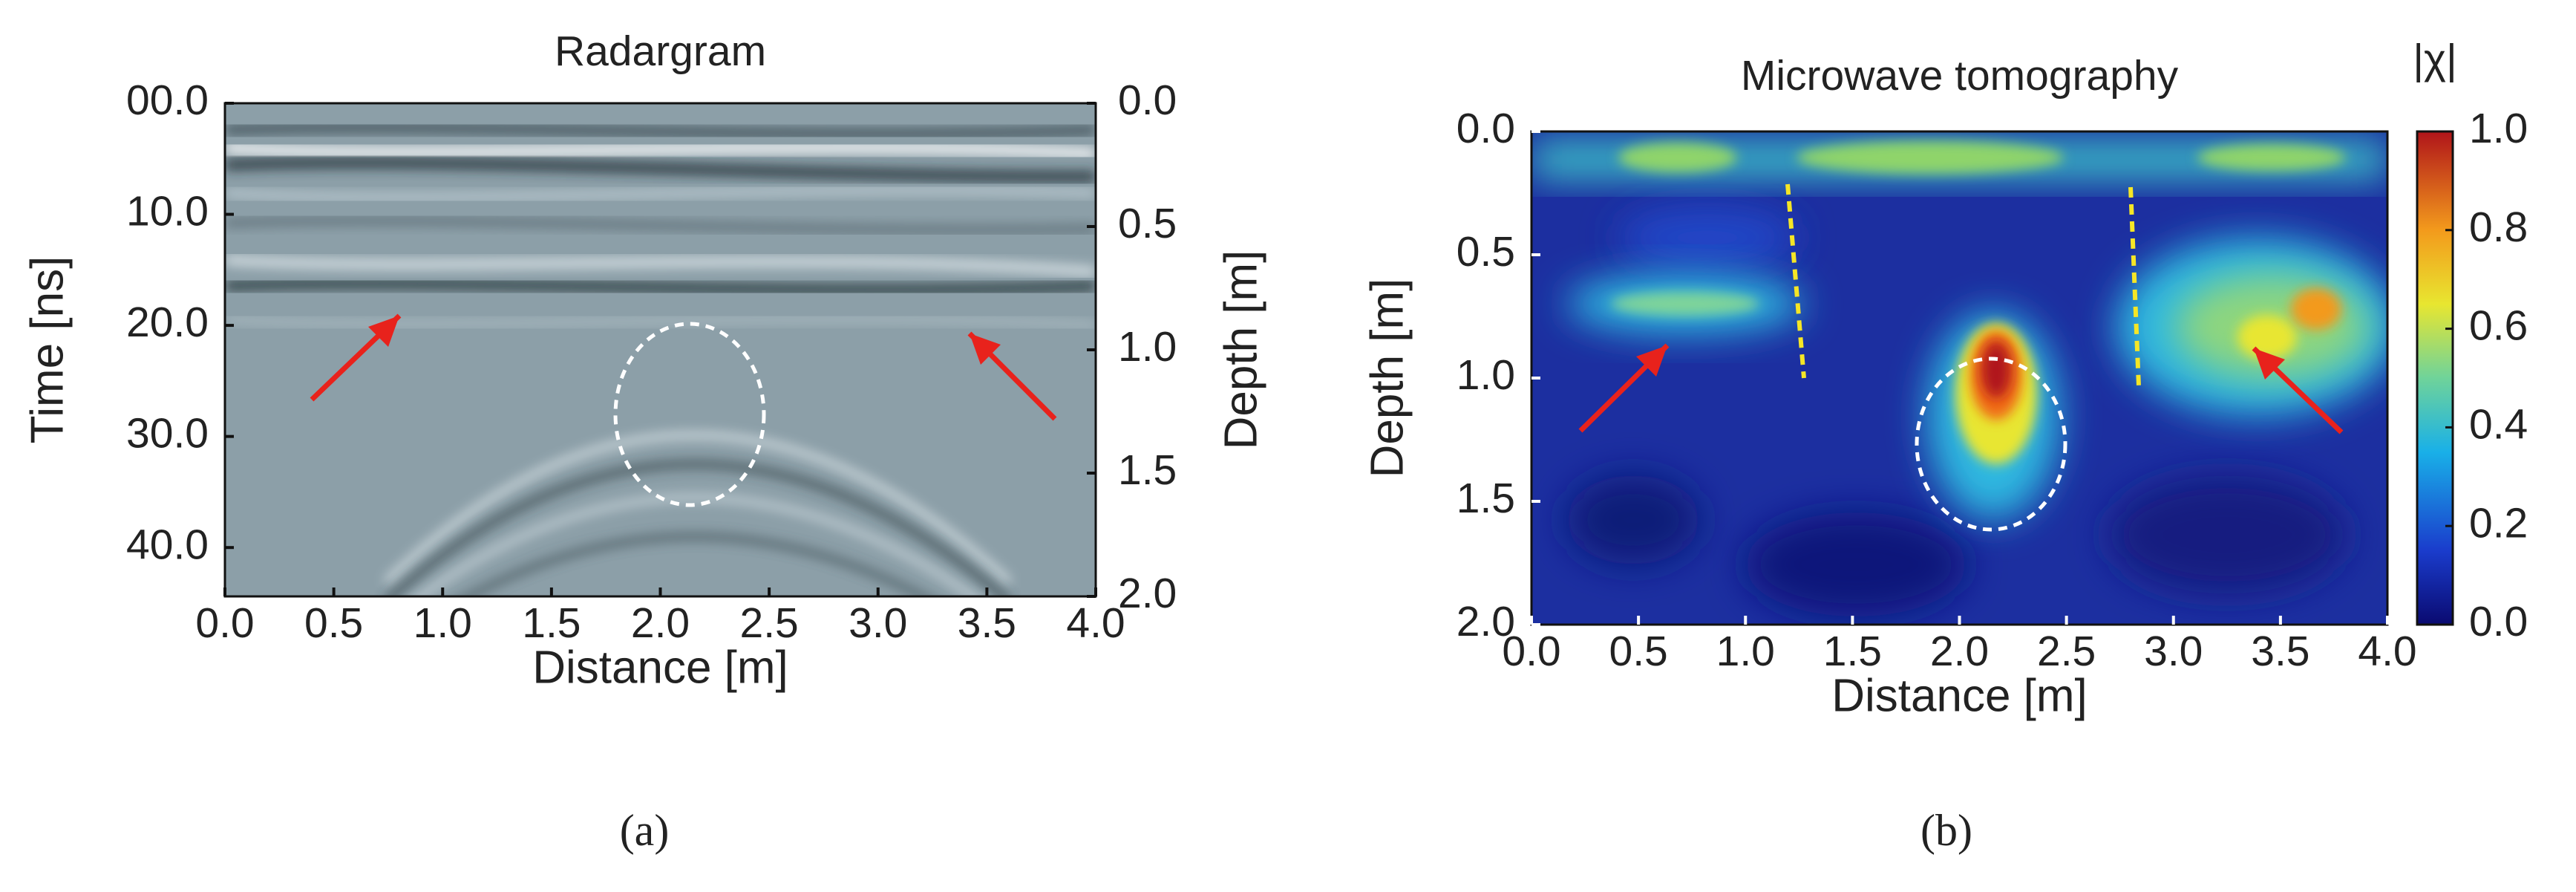  Describe the element at coordinates (1960, 76) in the screenshot. I see `chart-title: Microwave tomography` at that location.